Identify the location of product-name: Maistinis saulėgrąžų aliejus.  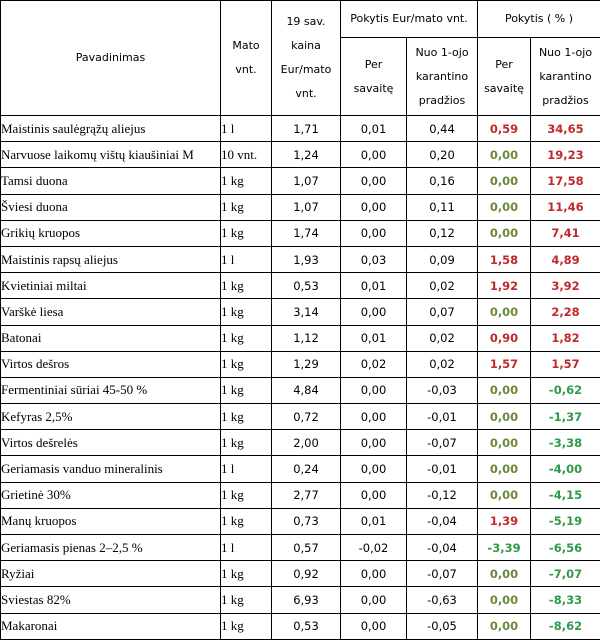
(110, 128).